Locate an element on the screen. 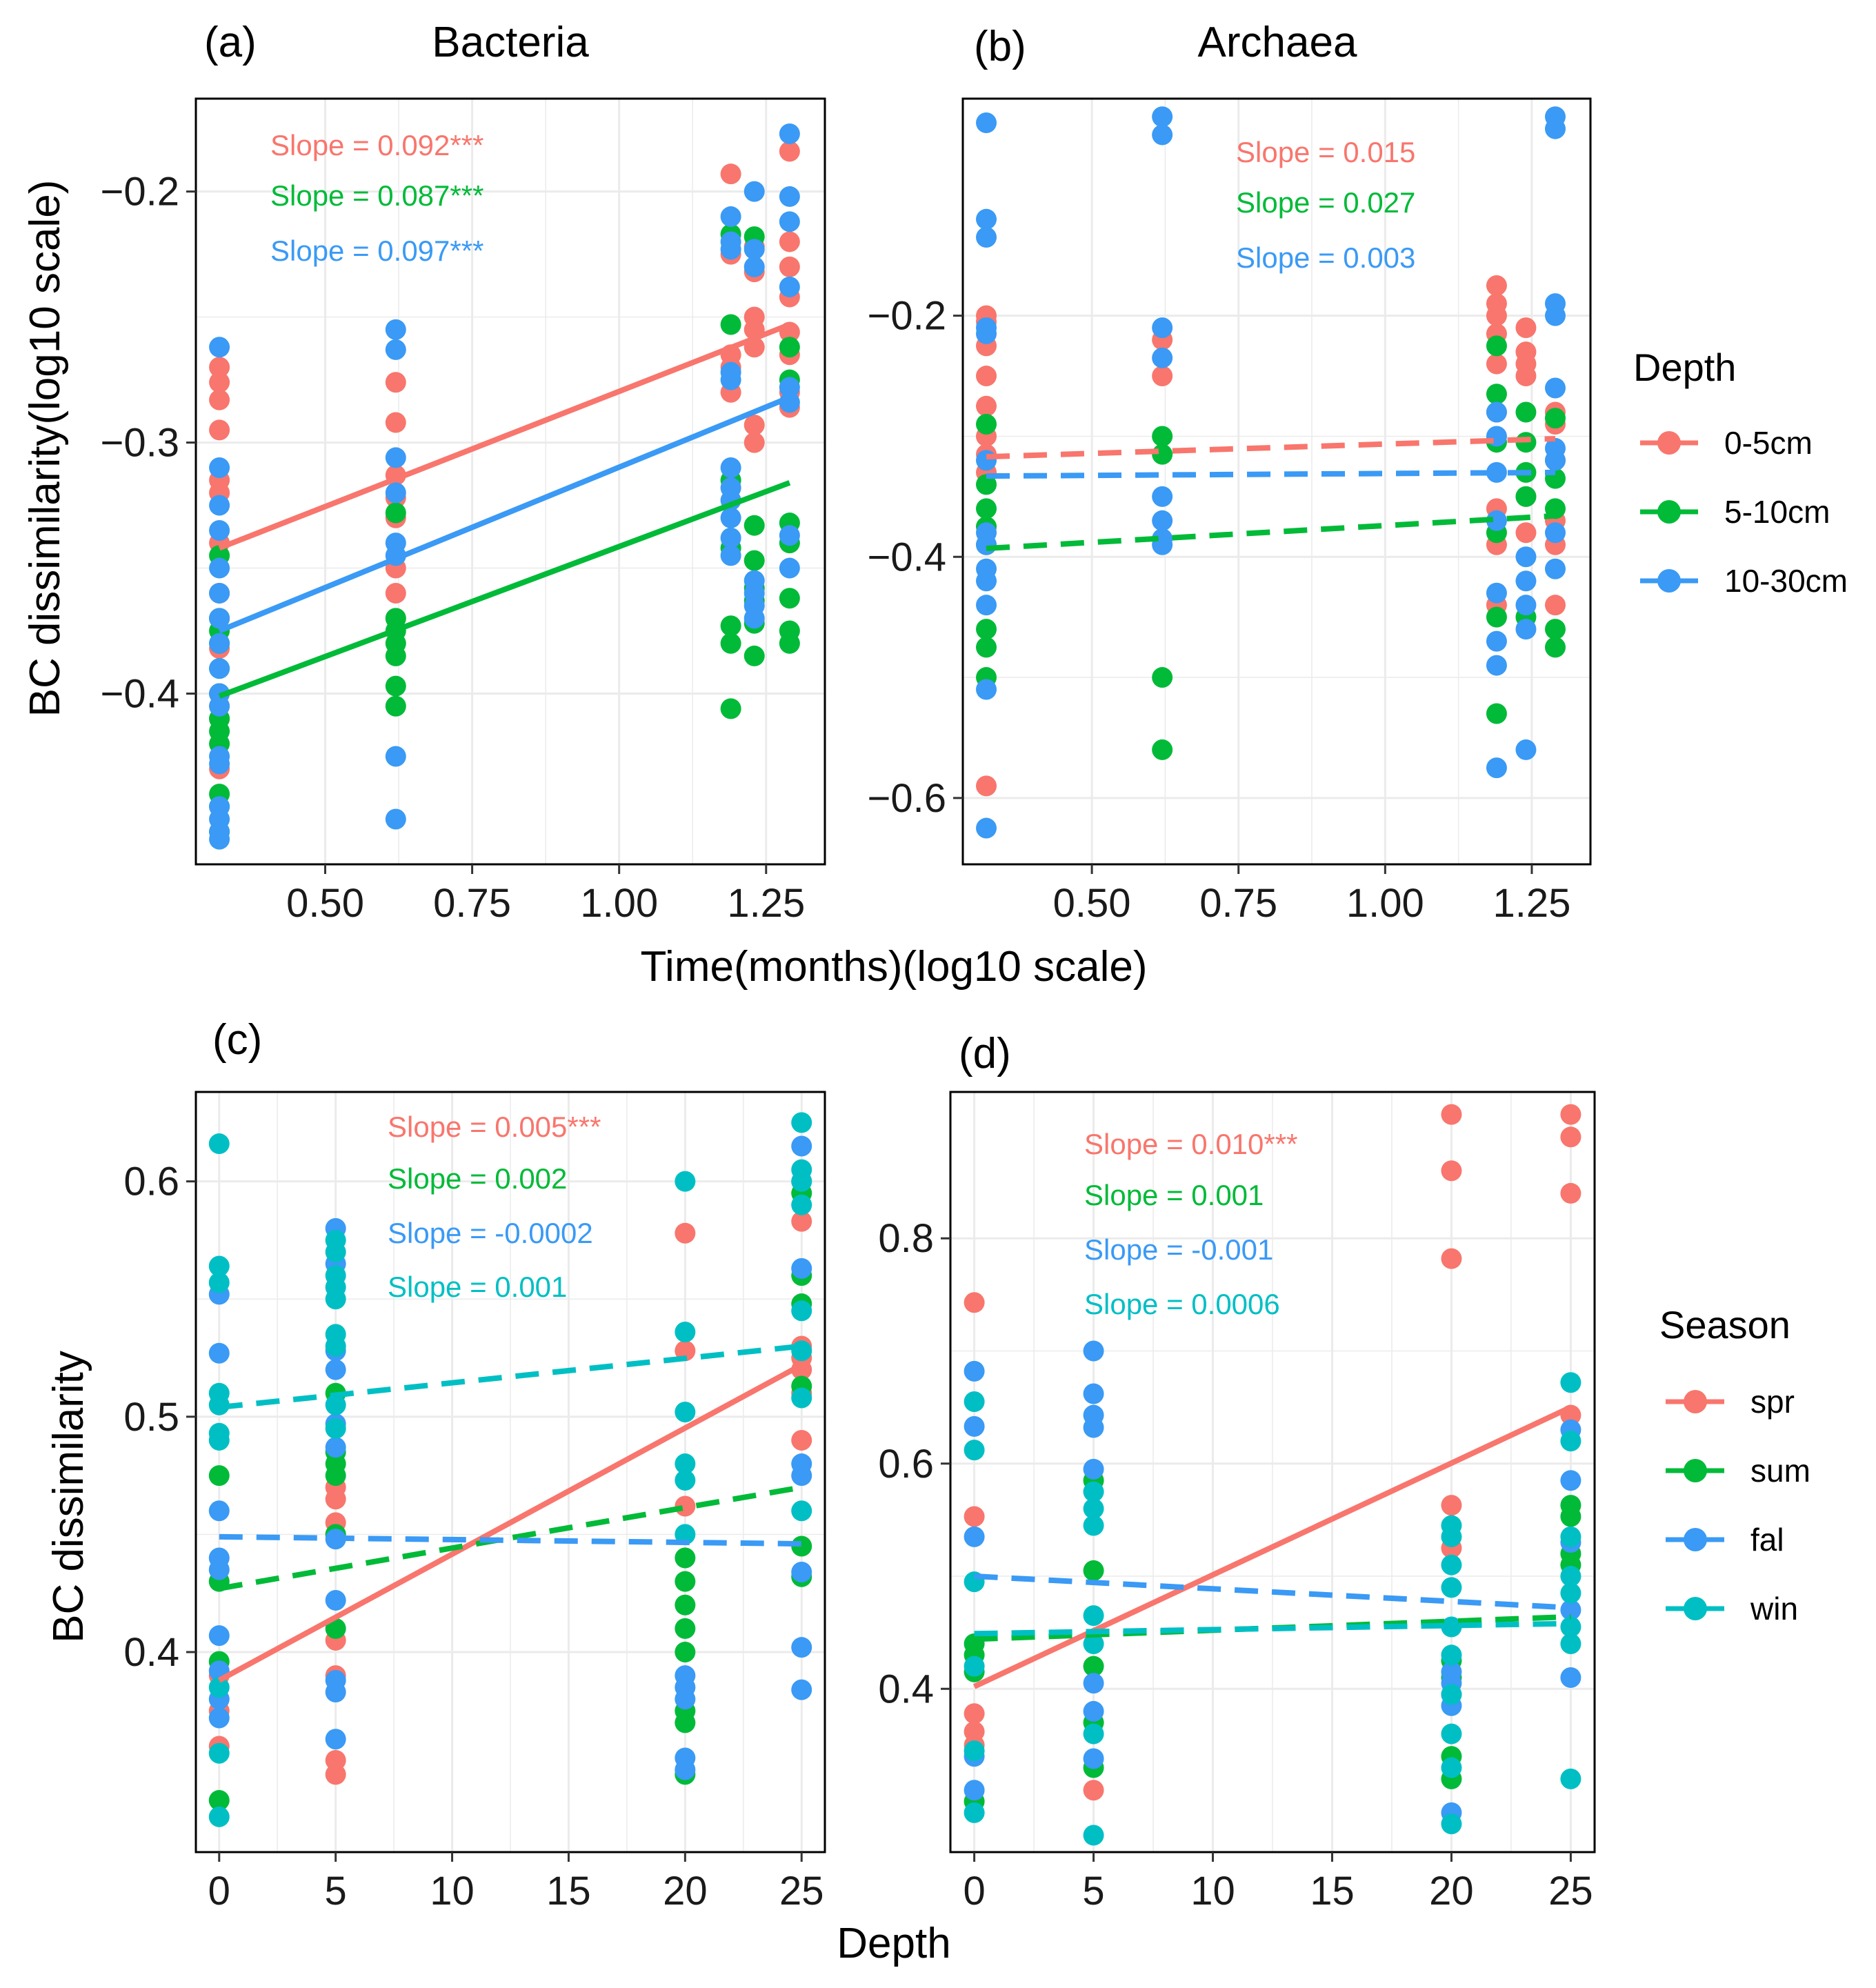 The width and height of the screenshot is (1876, 1988). panel-a-slope-2: Slope = 0.087*** is located at coordinates (376, 195).